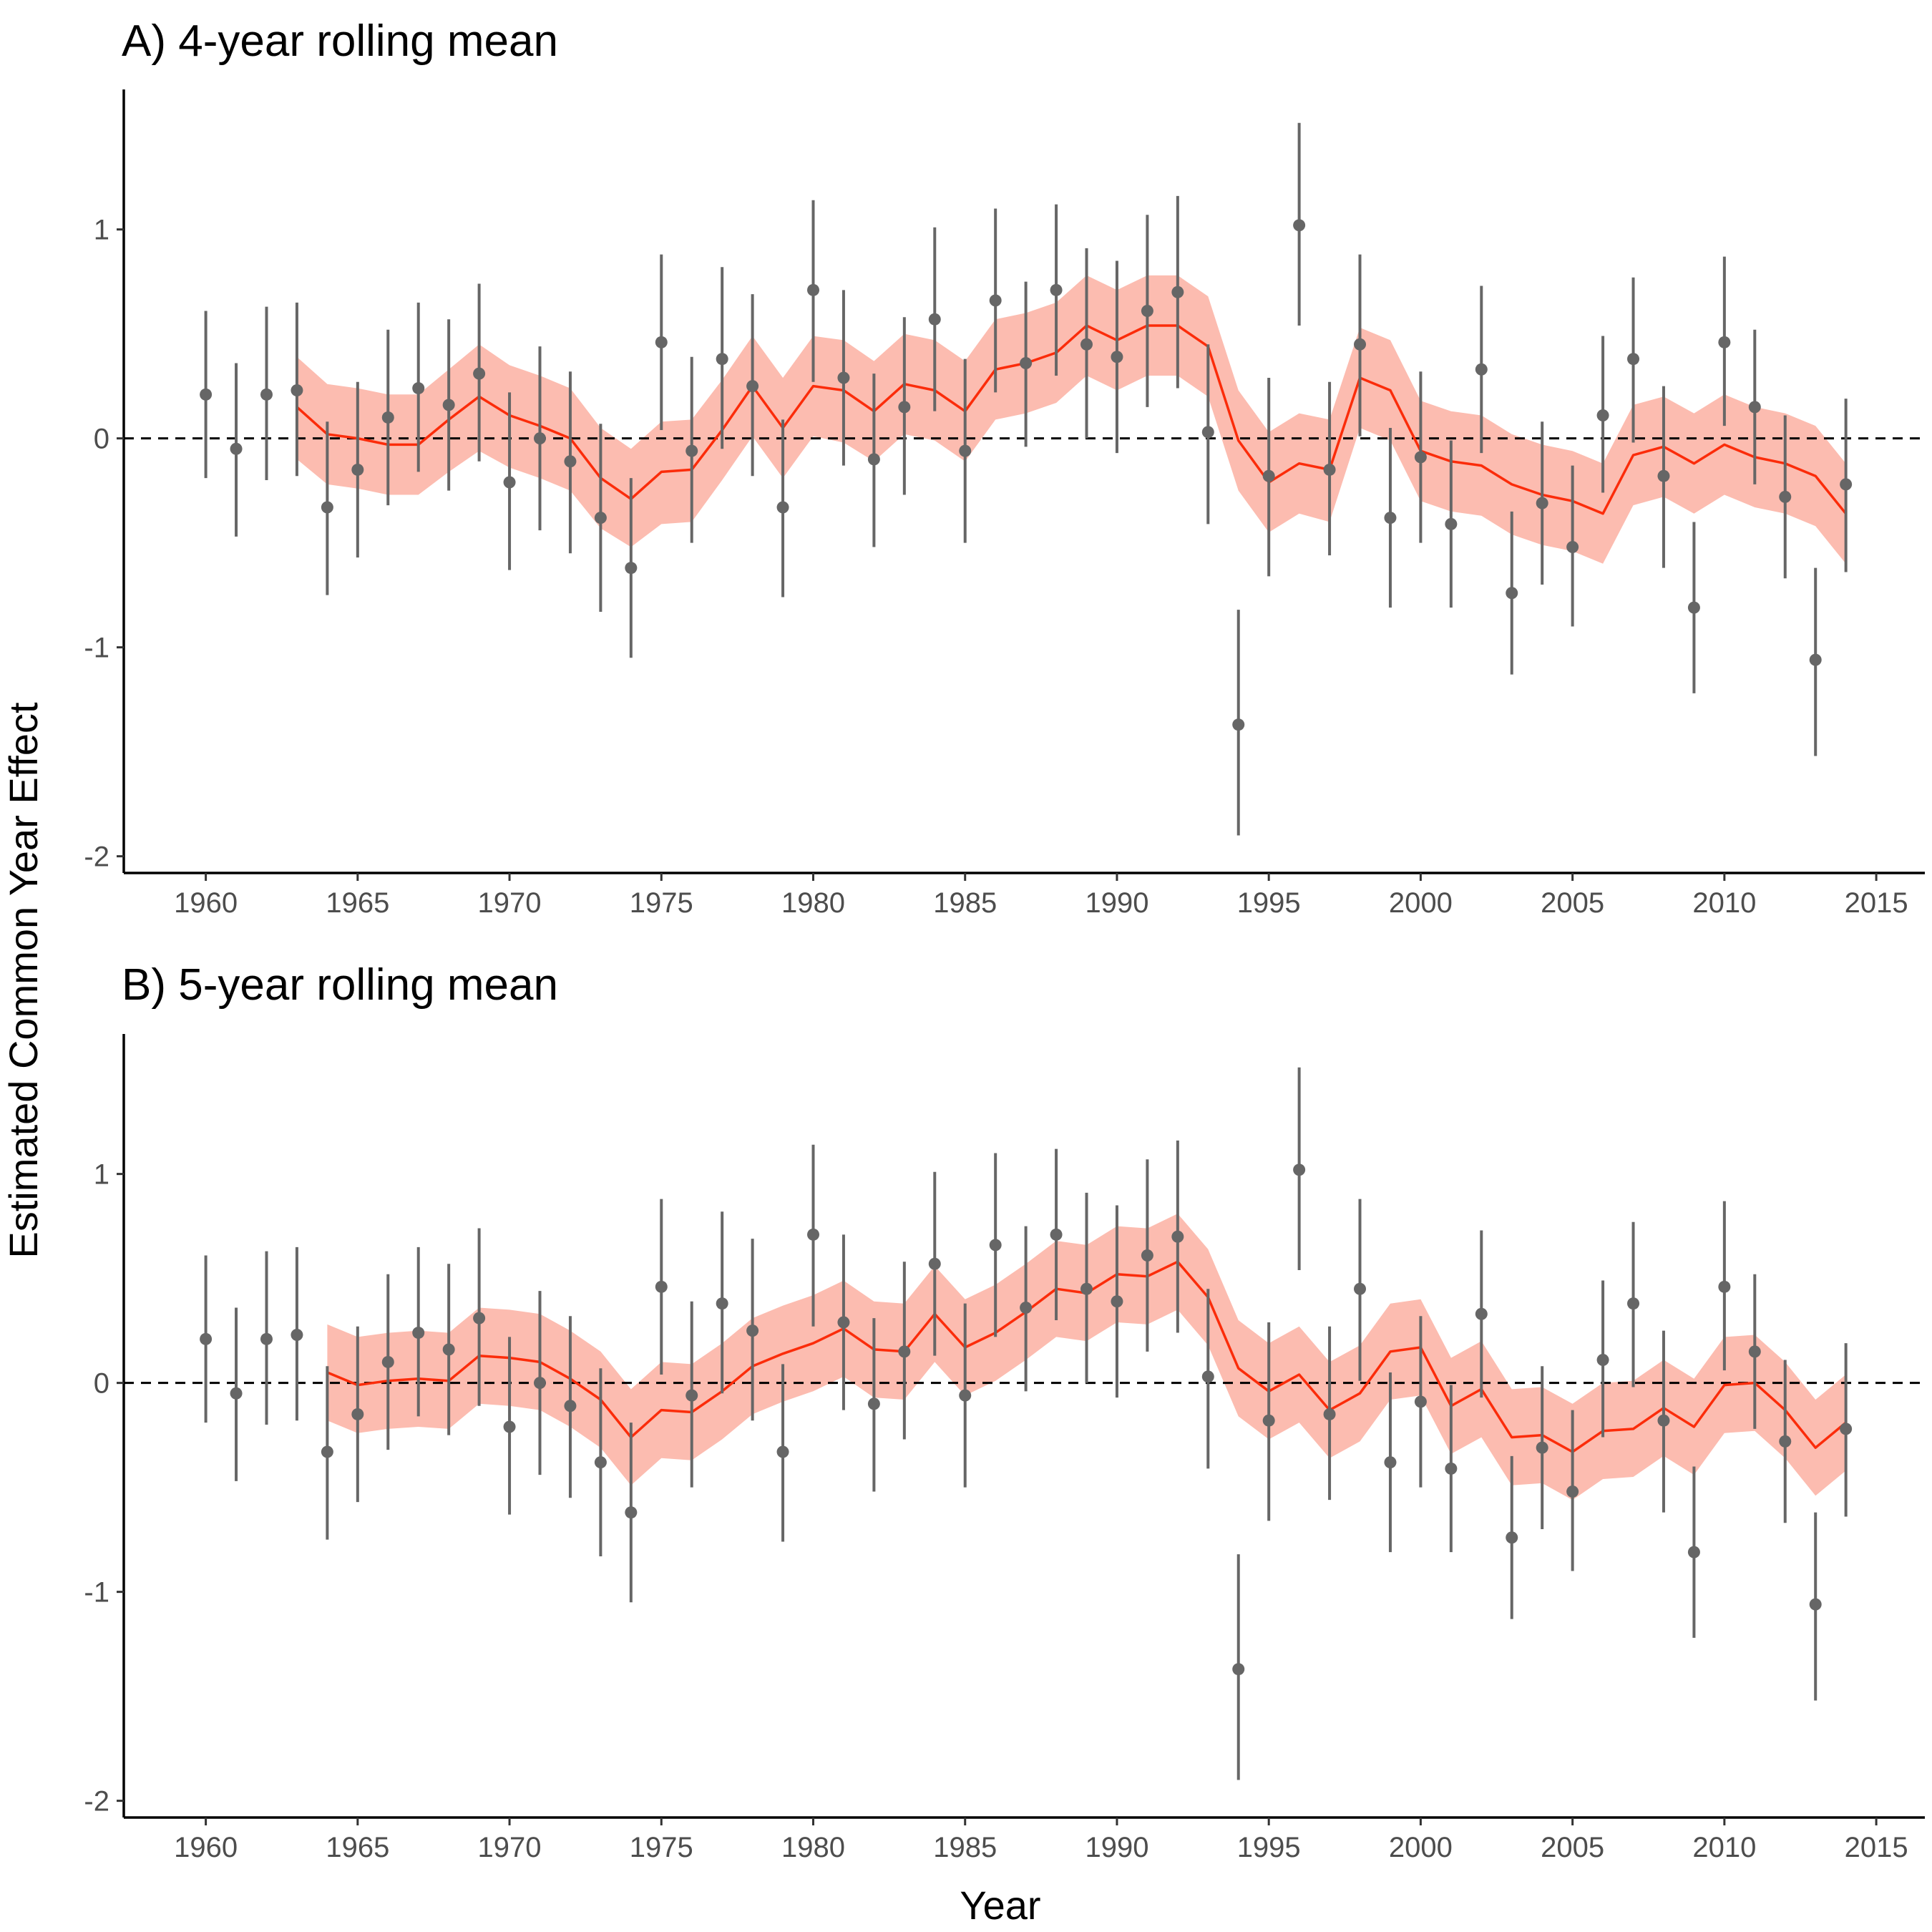  I want to click on panel-a-y-tick-label: 1, so click(101, 230).